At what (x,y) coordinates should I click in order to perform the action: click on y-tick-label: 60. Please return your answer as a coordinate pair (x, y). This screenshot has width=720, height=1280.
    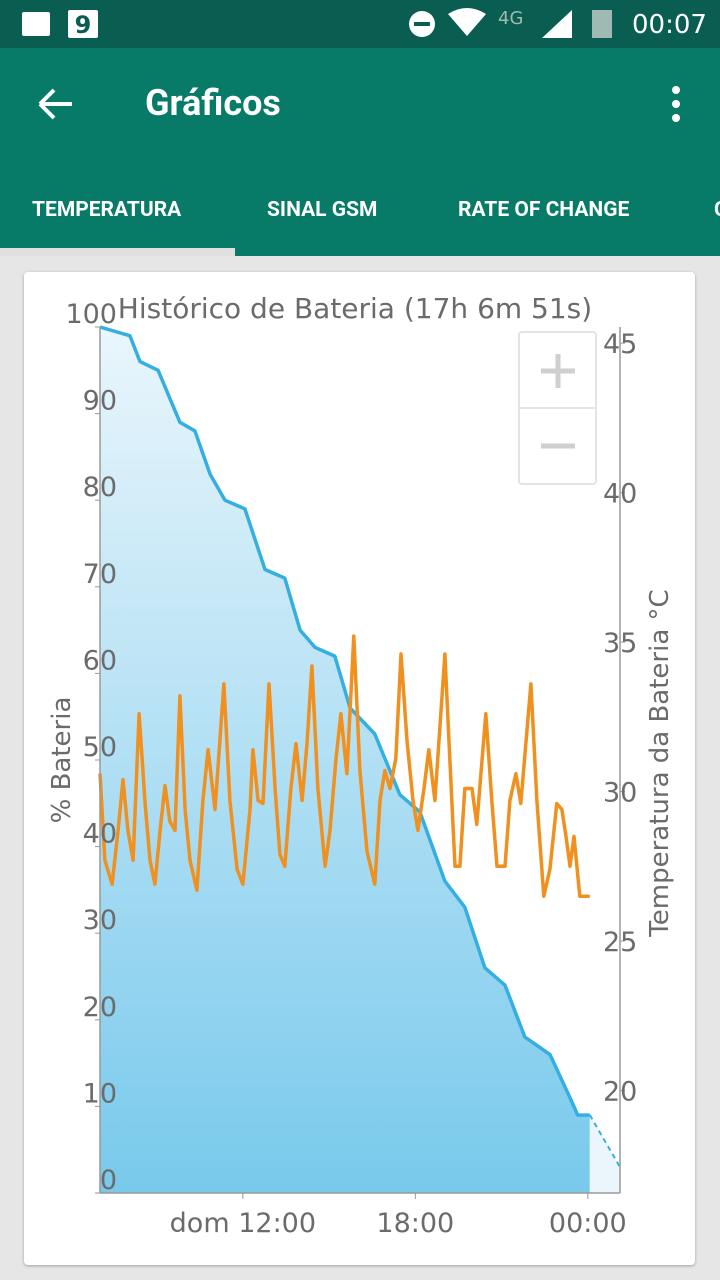
    Looking at the image, I should click on (100, 660).